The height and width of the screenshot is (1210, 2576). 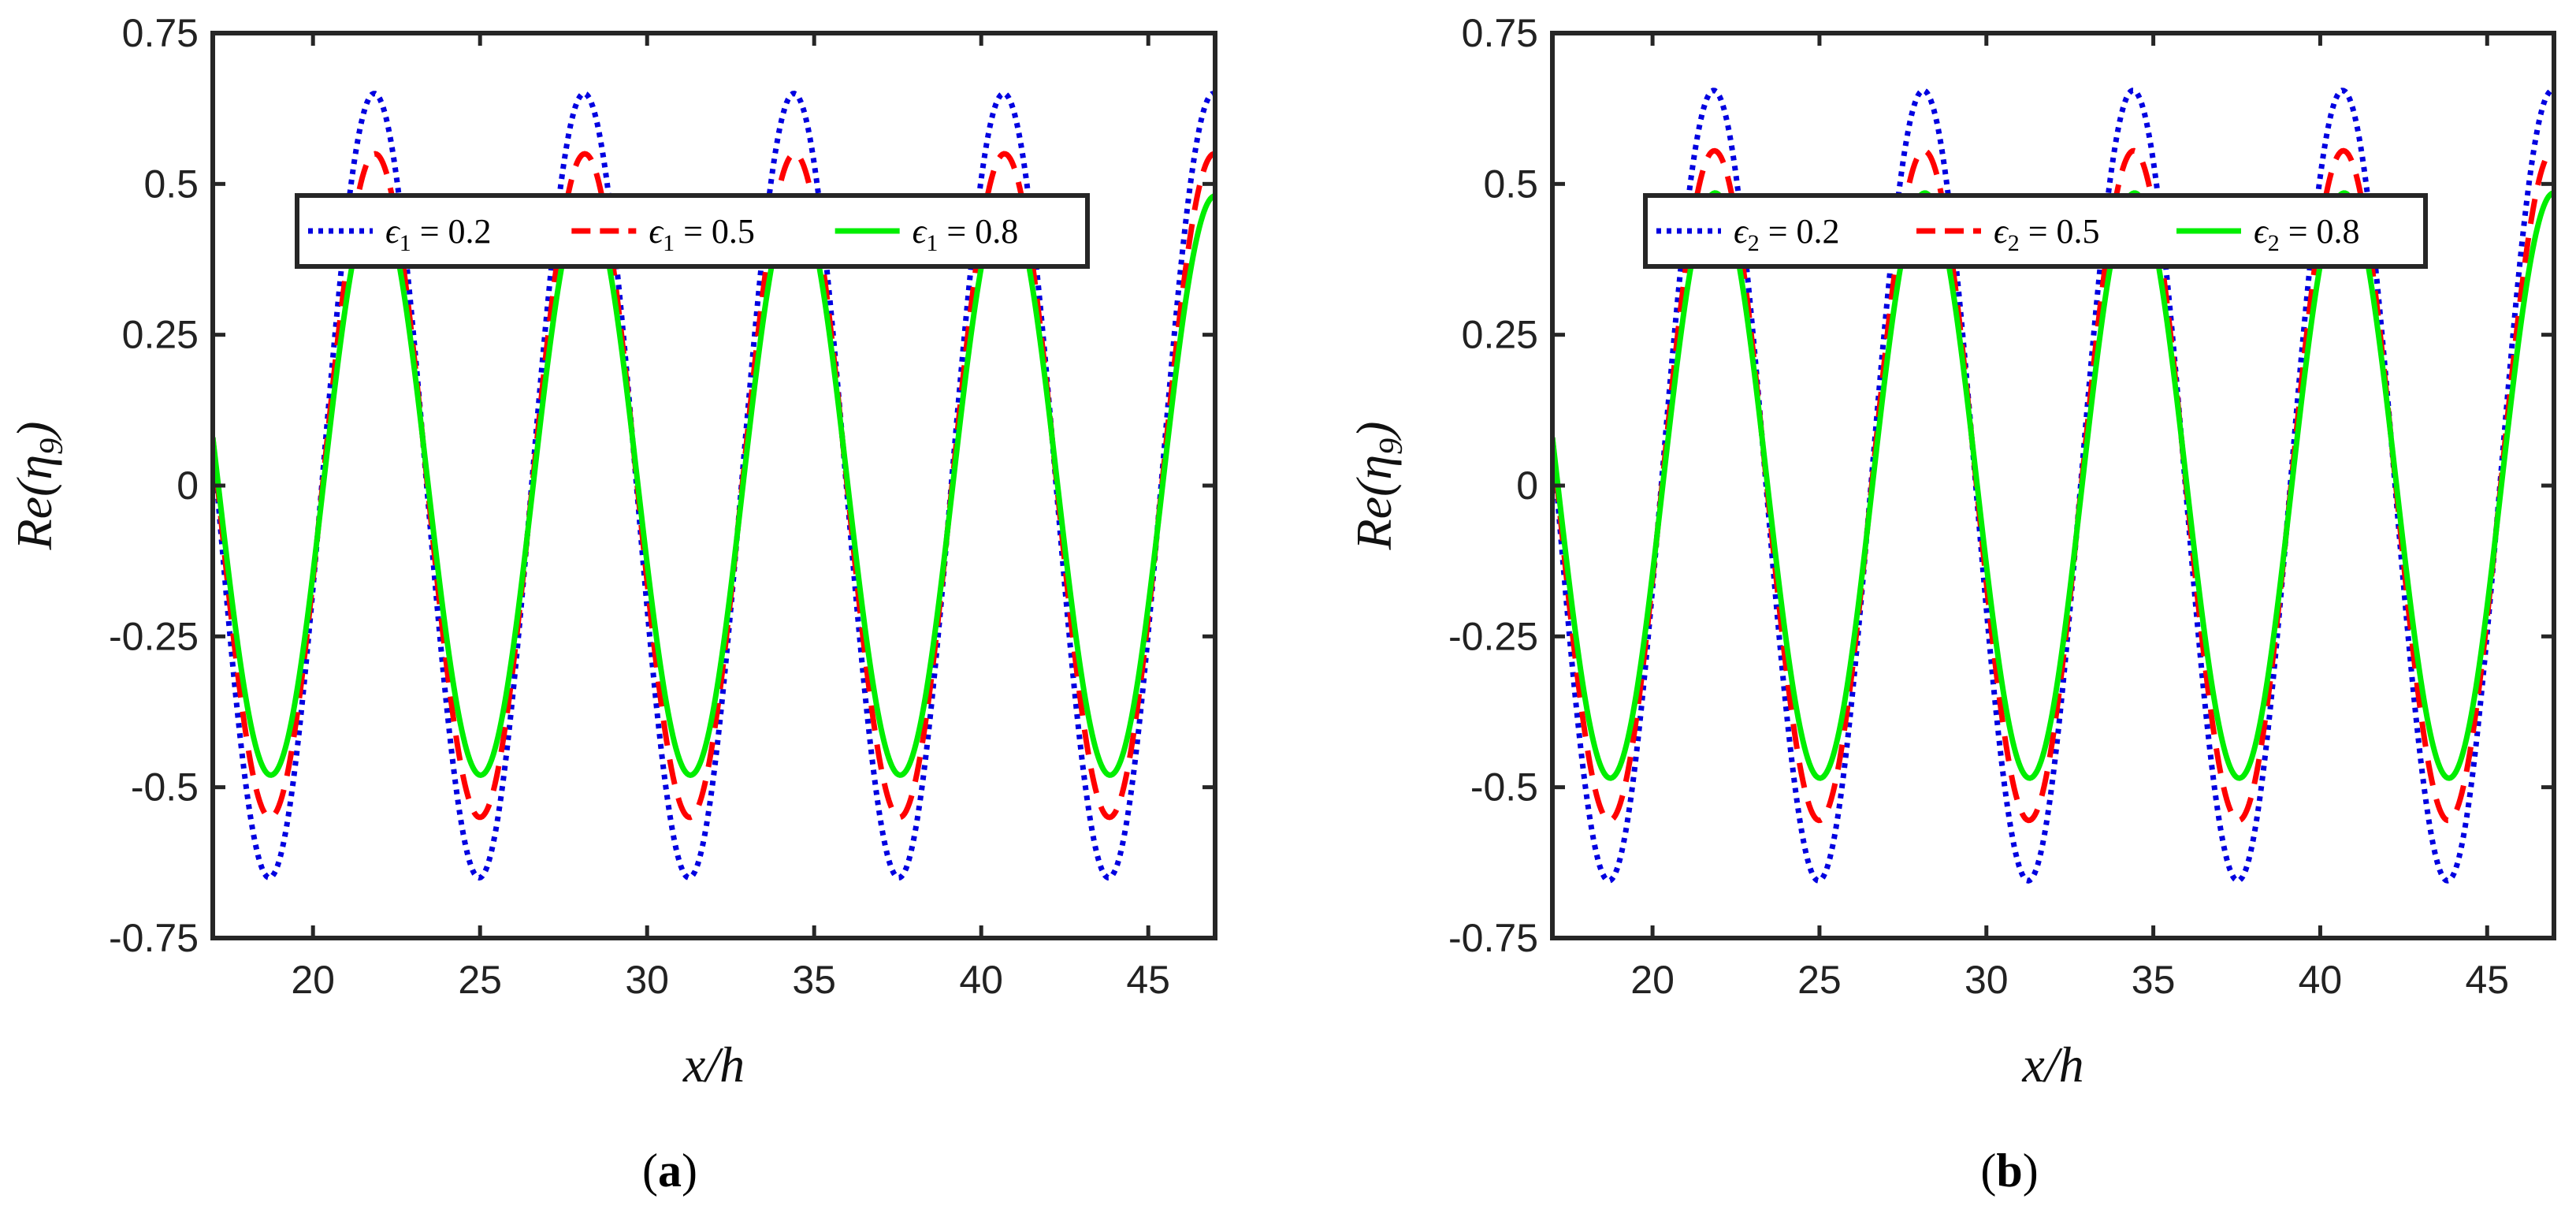 I want to click on legend-entry-3: ϵ2 = 0.8, so click(x=2307, y=234).